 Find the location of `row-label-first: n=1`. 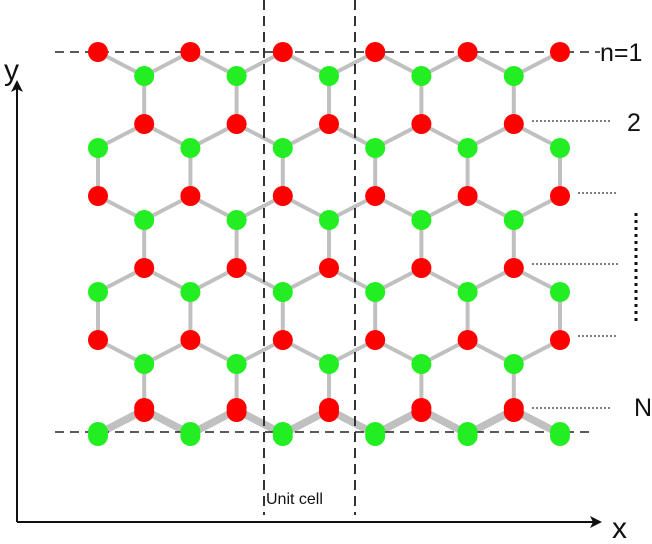

row-label-first: n=1 is located at coordinates (621, 53).